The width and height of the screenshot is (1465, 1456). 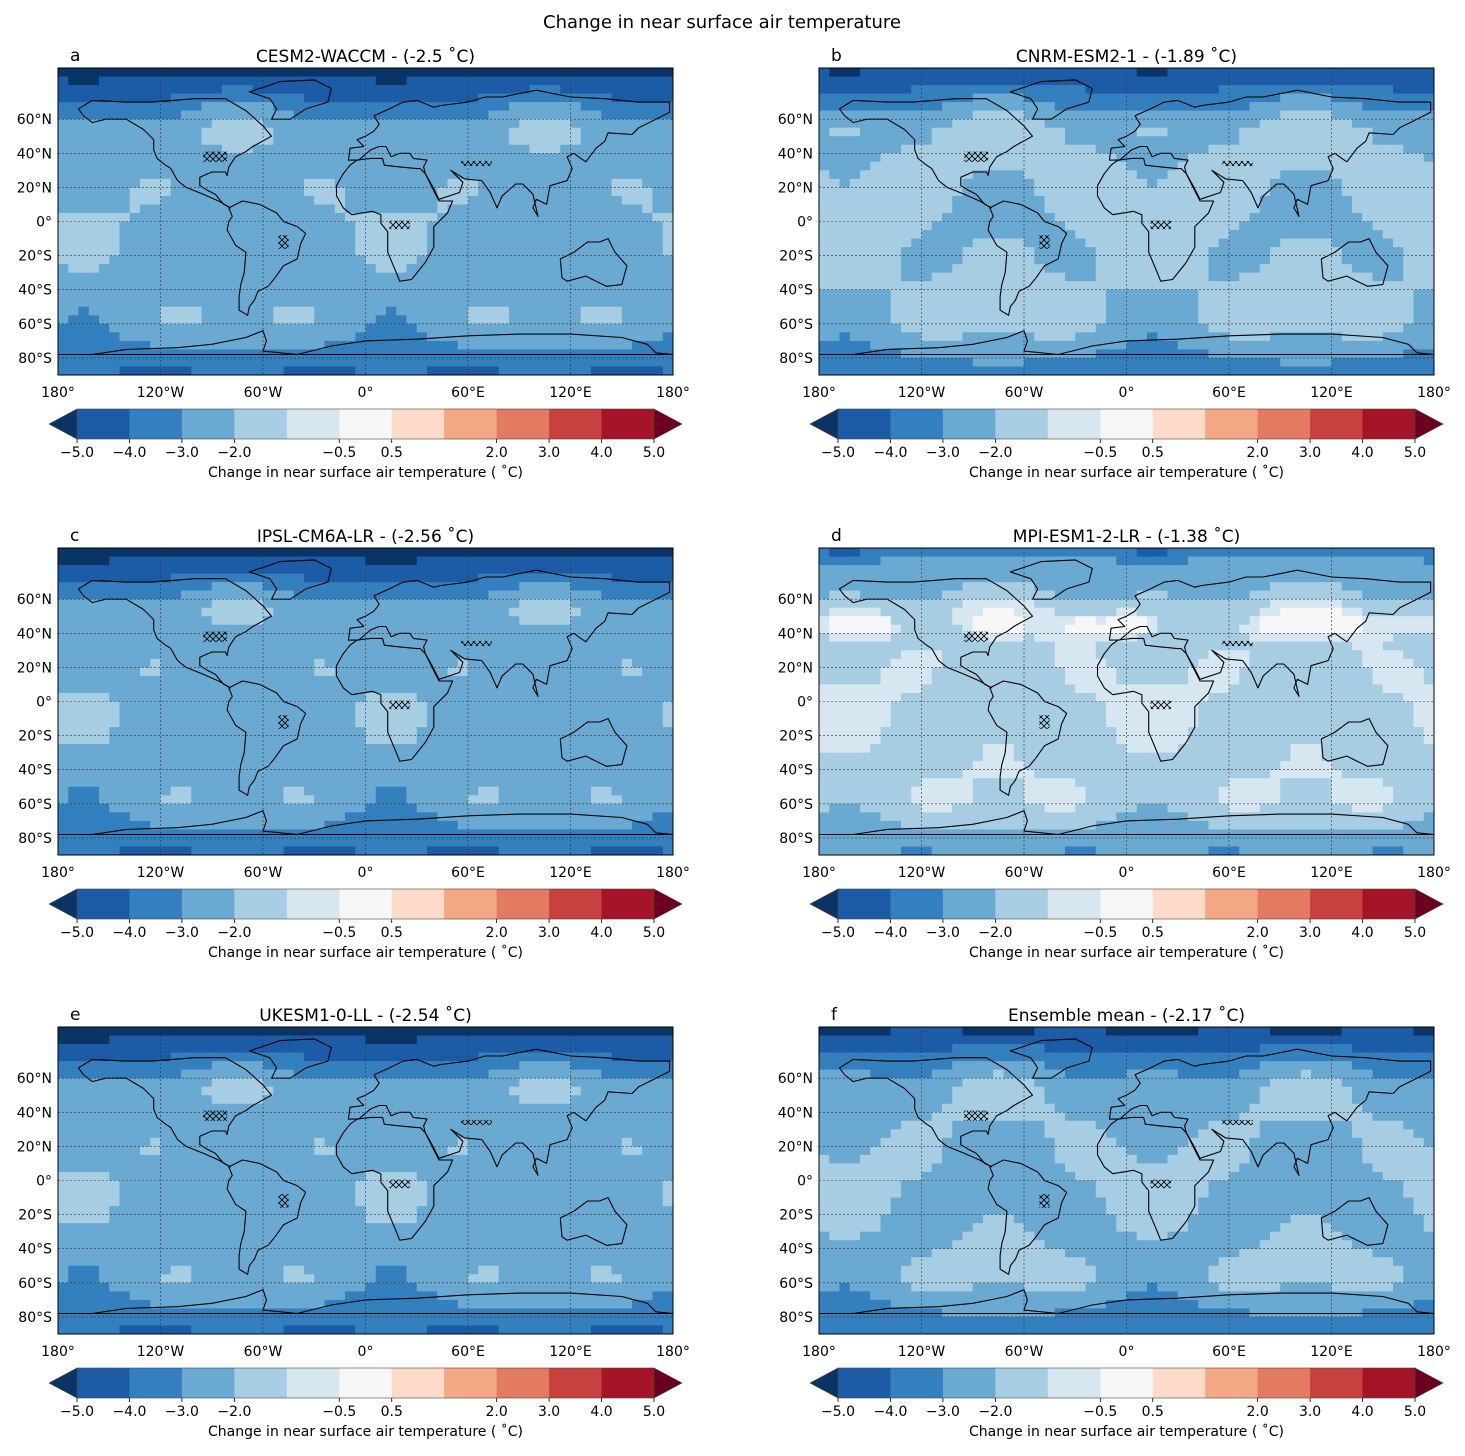 What do you see at coordinates (1270, 153) in the screenshot?
I see `coastline-eurasia` at bounding box center [1270, 153].